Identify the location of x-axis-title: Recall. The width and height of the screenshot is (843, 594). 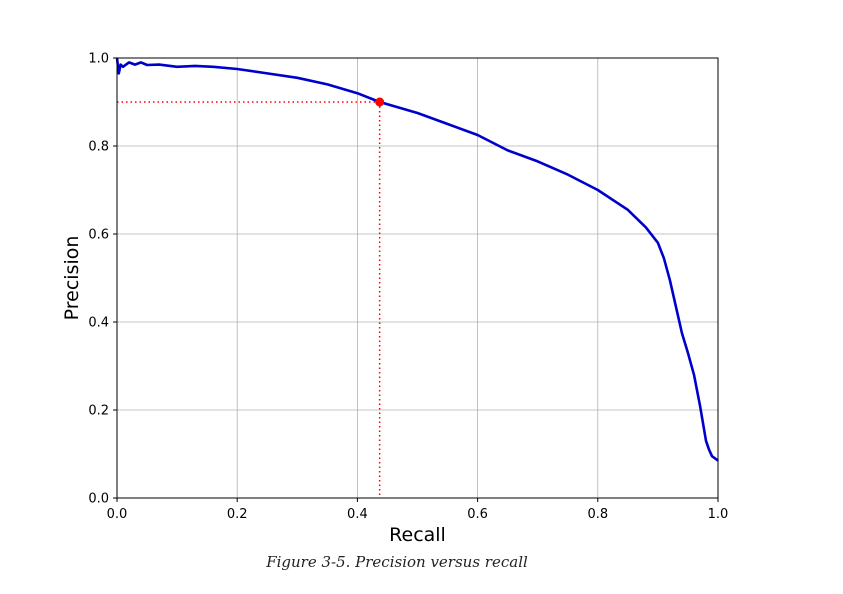
(417, 535).